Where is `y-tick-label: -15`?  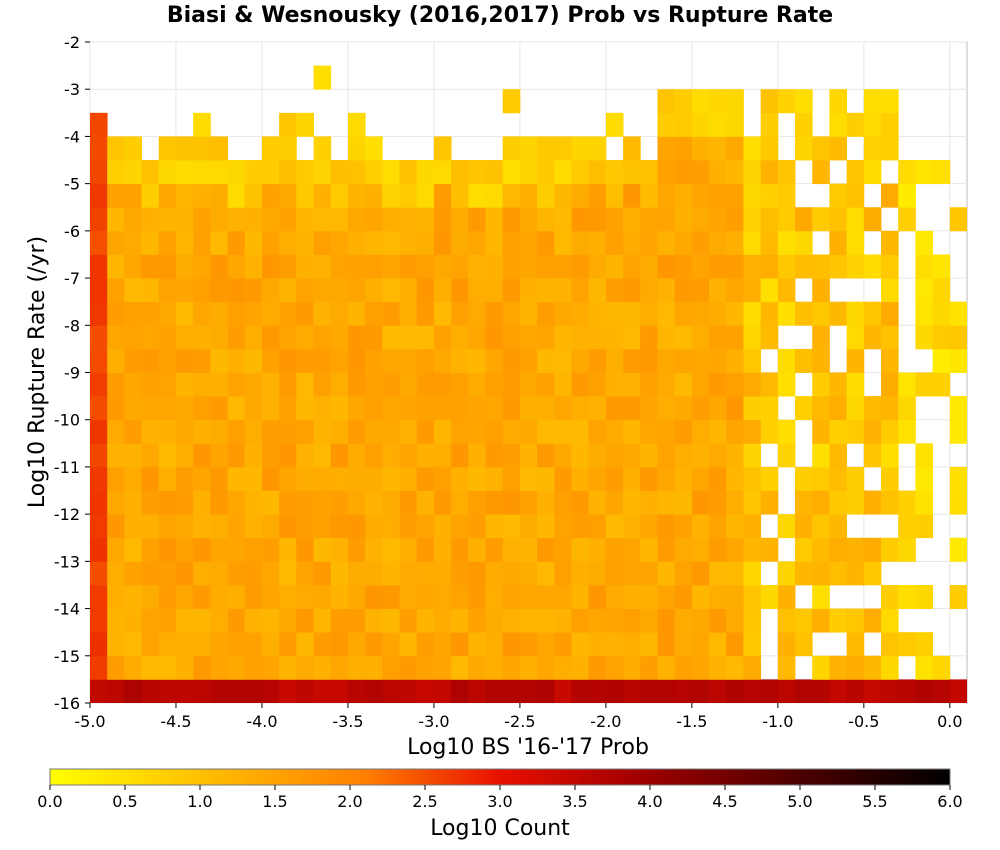
y-tick-label: -15 is located at coordinates (67, 656).